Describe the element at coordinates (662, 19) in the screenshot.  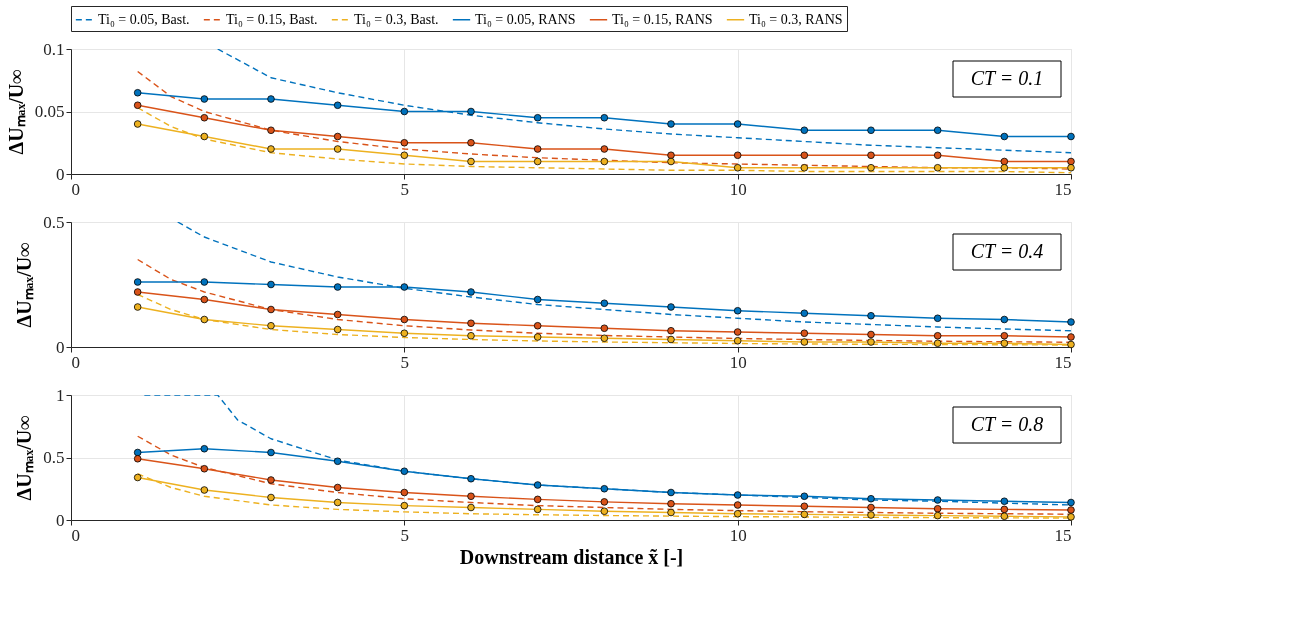
I see `legend-label: Ti₀ = 0.15, RANS` at that location.